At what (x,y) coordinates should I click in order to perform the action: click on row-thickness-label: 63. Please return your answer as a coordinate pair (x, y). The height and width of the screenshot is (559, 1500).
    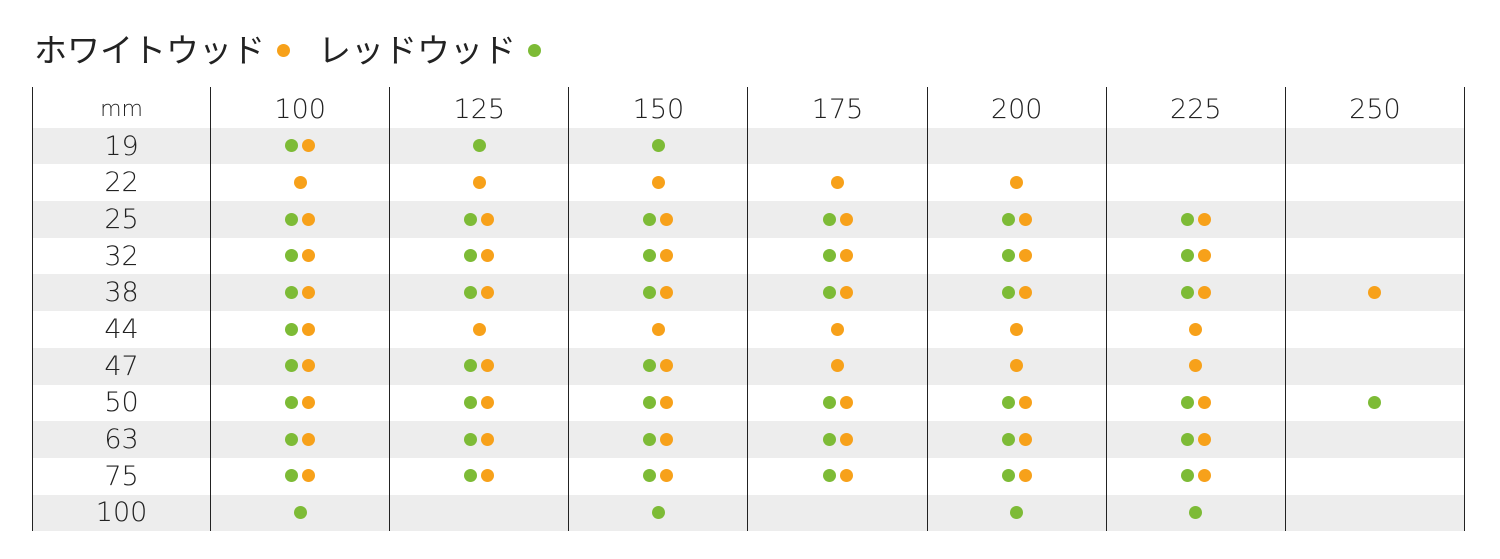
    Looking at the image, I should click on (121, 439).